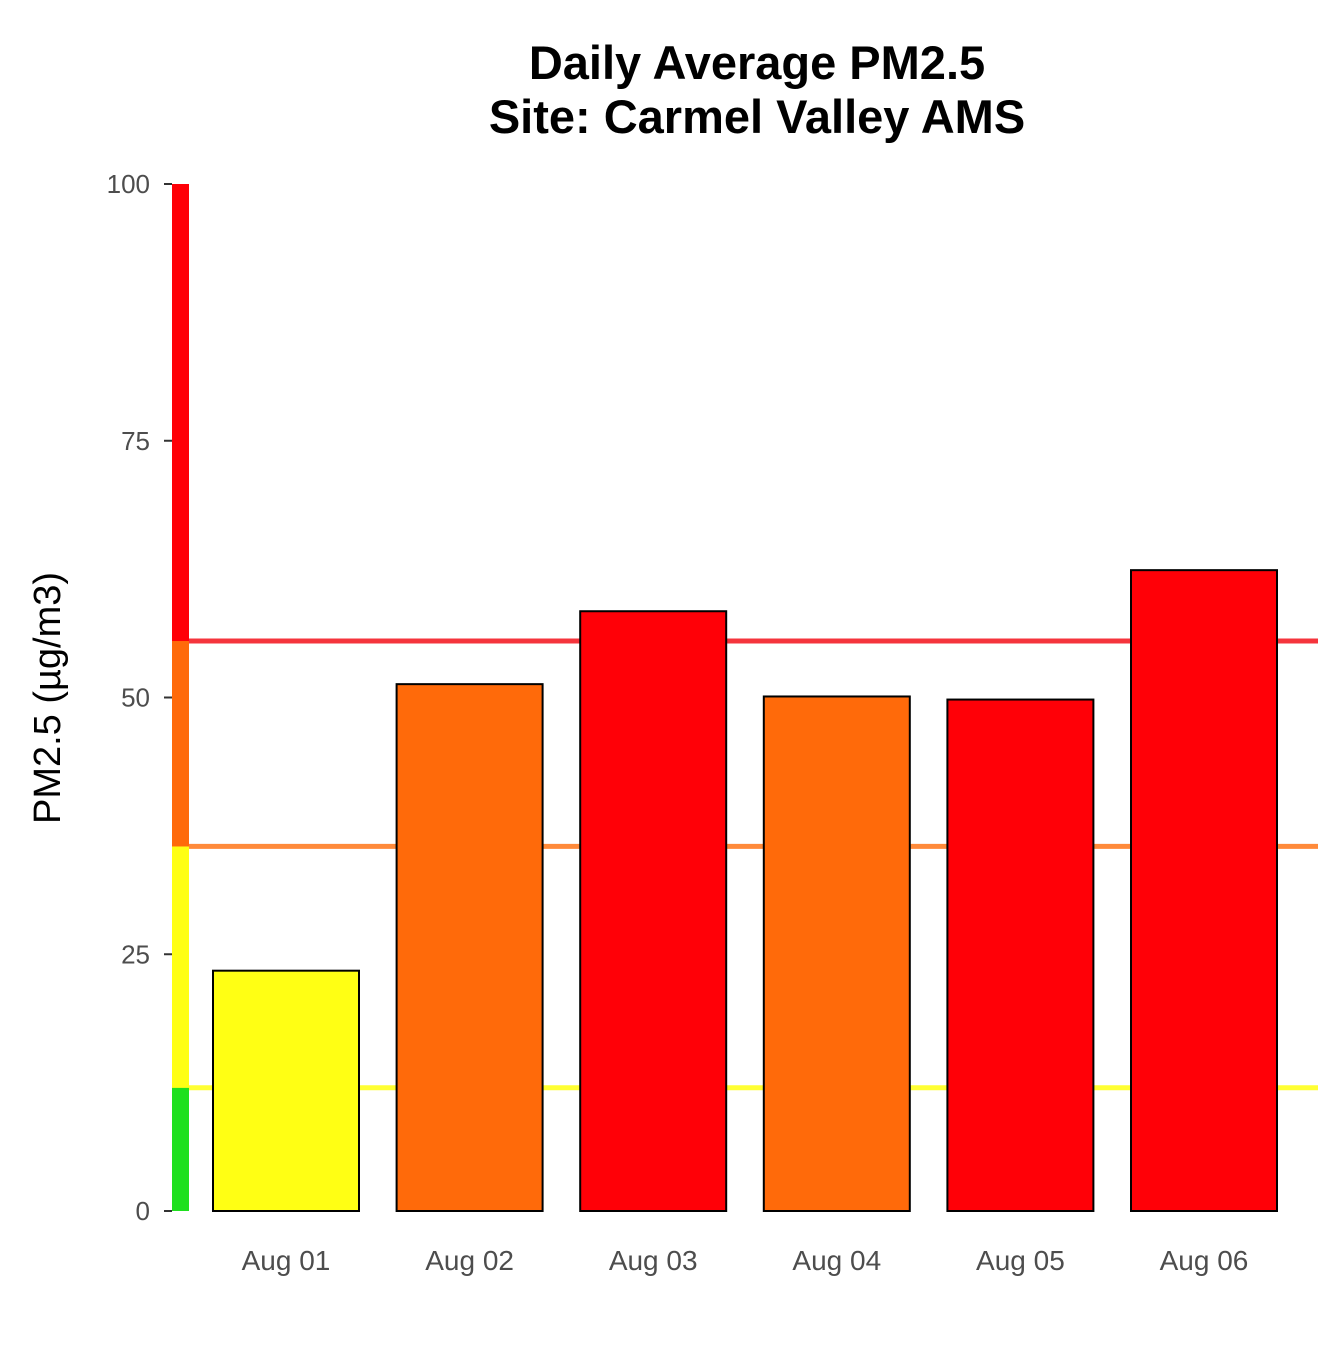  Describe the element at coordinates (48, 698) in the screenshot. I see `y-axis-label: PM2.5 (µg/m3)` at that location.